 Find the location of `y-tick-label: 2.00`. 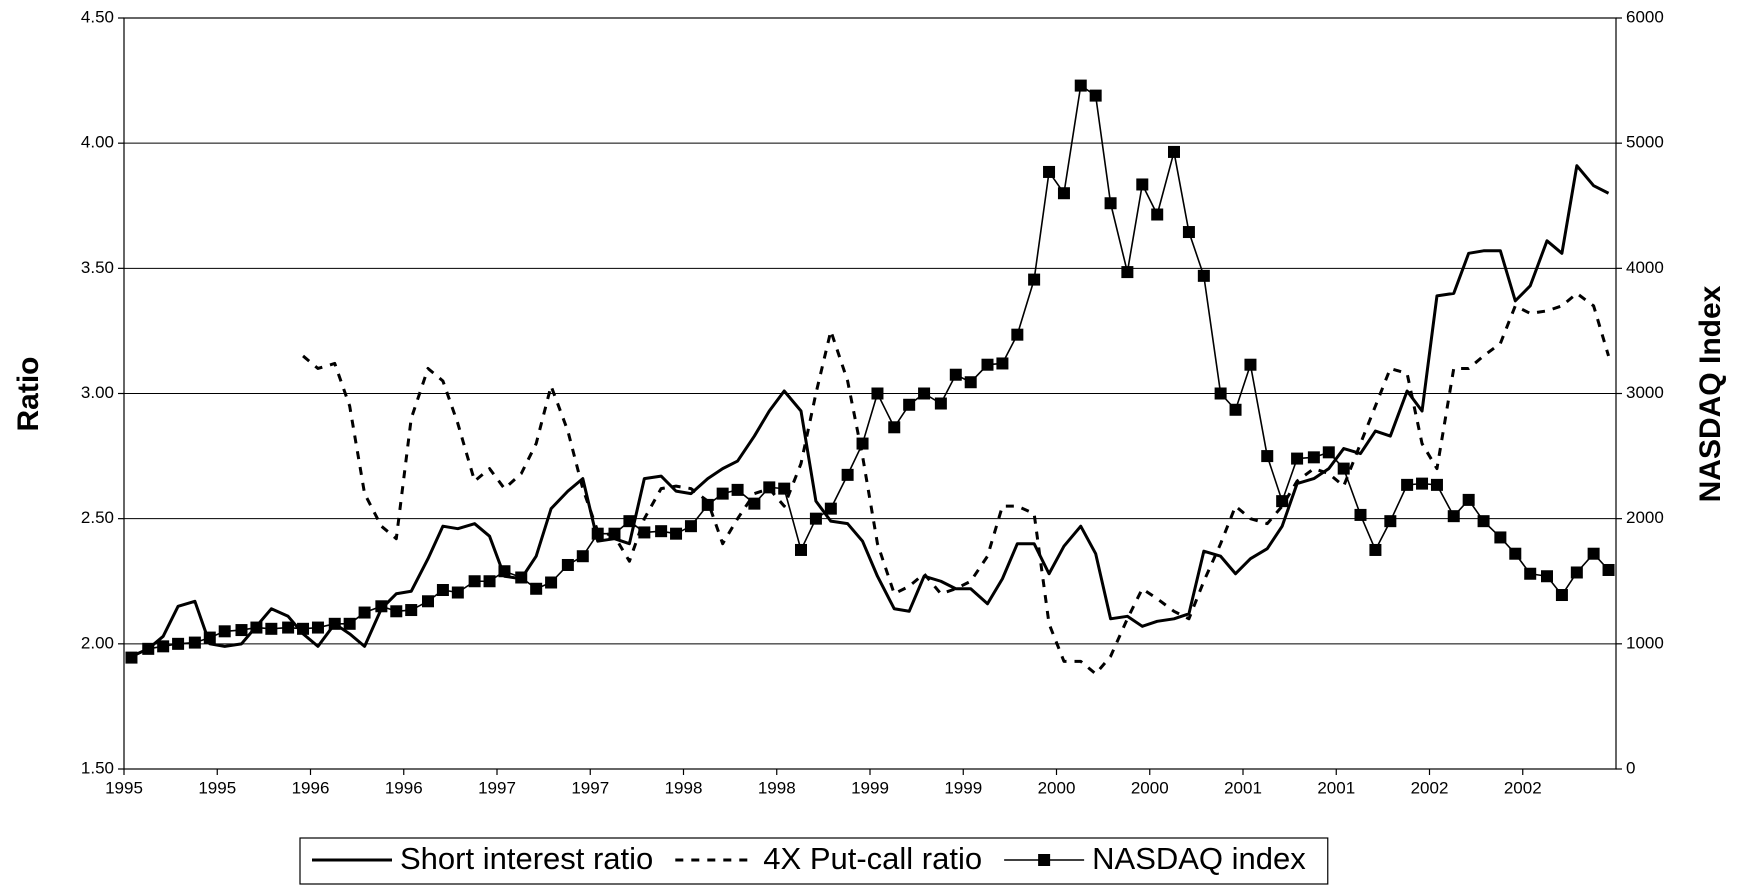

y-tick-label: 2.00 is located at coordinates (97, 642).